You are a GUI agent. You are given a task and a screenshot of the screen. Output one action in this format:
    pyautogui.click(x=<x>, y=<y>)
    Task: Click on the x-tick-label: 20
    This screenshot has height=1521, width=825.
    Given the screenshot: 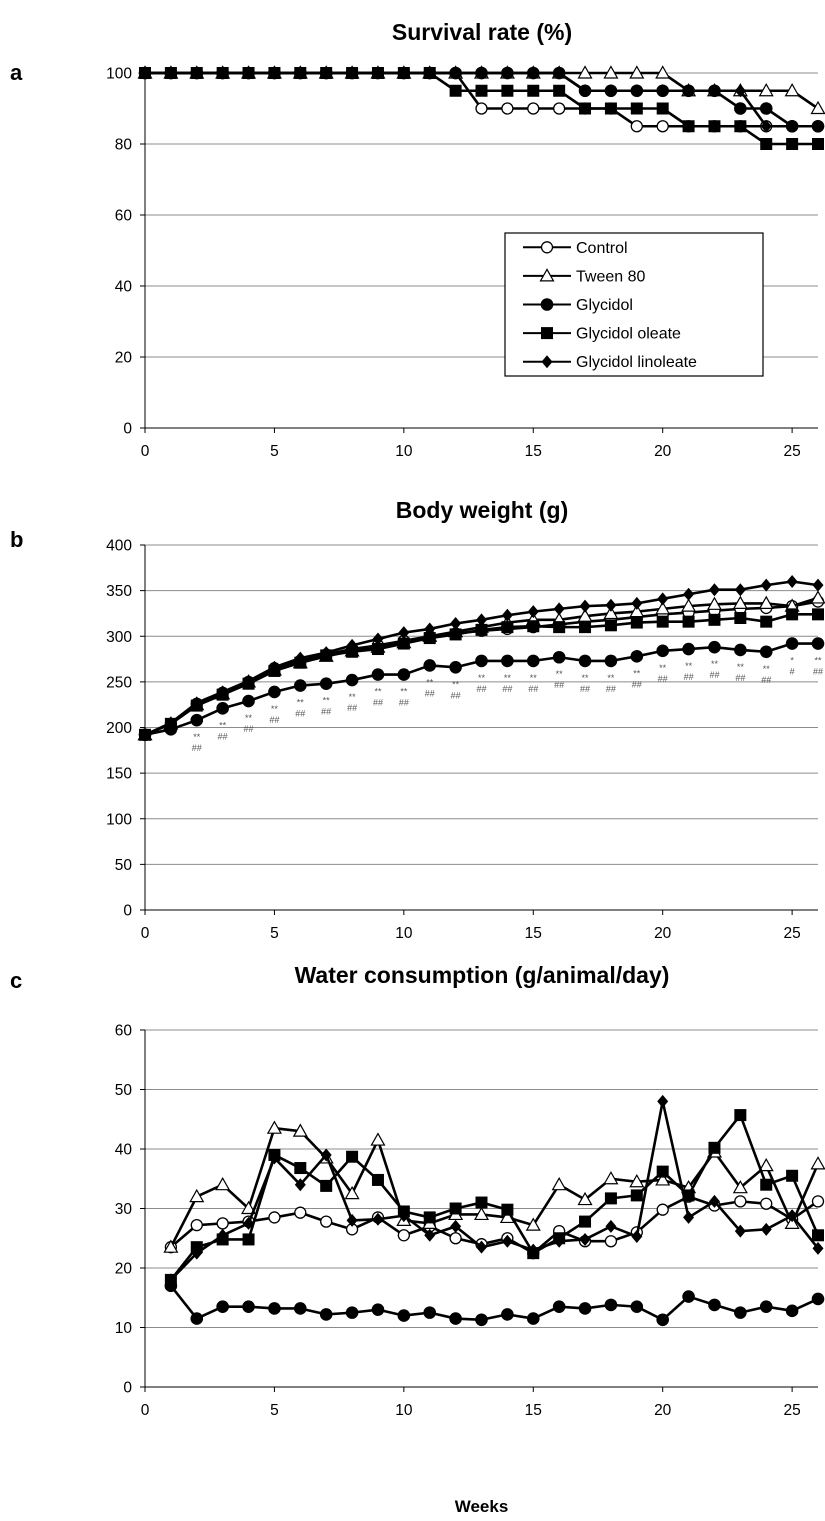 What is the action you would take?
    pyautogui.click(x=663, y=933)
    